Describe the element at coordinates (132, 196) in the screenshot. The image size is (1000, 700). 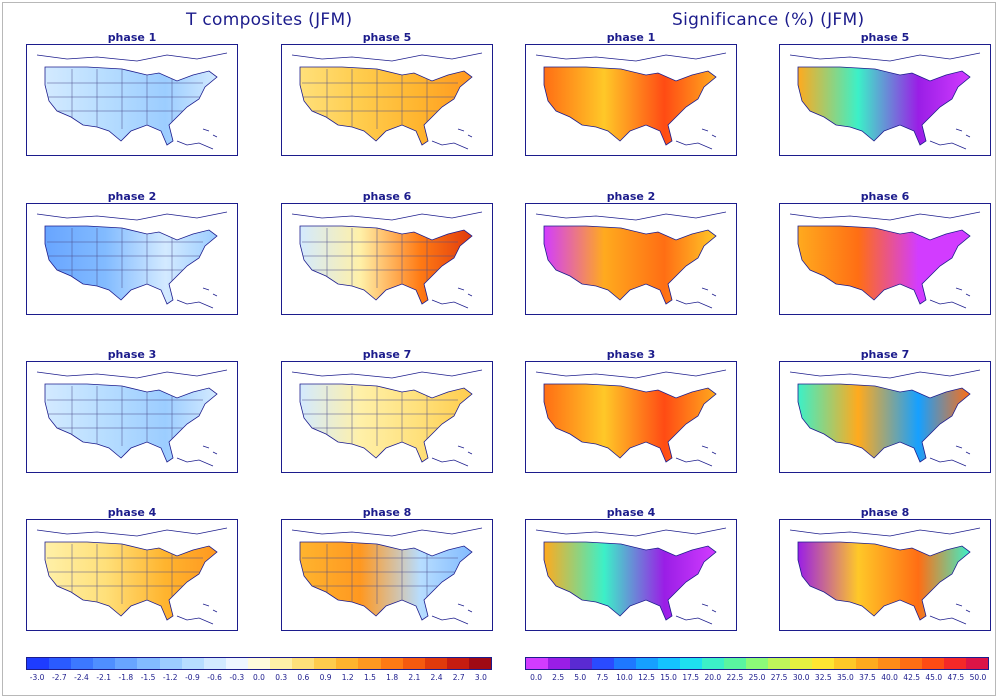
I see `temperature-panel-label: phase 2` at that location.